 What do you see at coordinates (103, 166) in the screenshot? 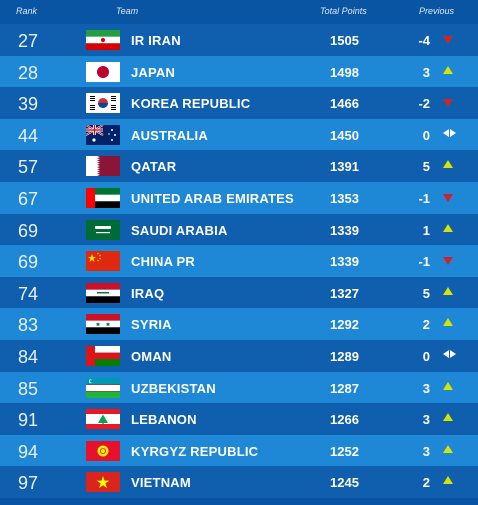
I see `qatar-flag-icon` at bounding box center [103, 166].